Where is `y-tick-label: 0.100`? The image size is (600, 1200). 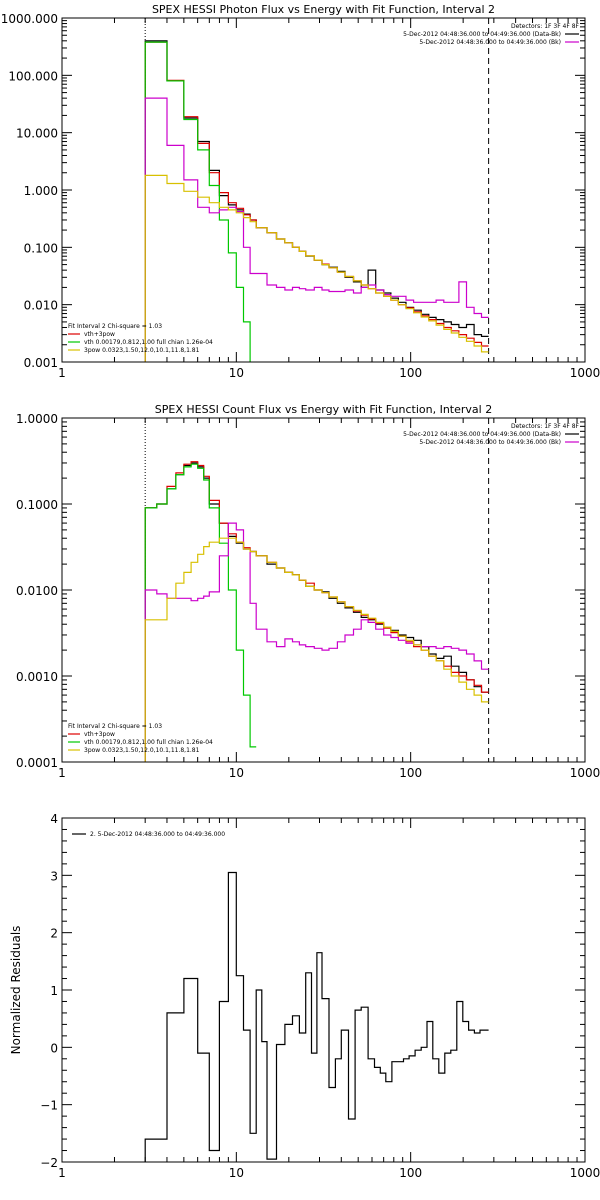
y-tick-label: 0.100 is located at coordinates (41, 248).